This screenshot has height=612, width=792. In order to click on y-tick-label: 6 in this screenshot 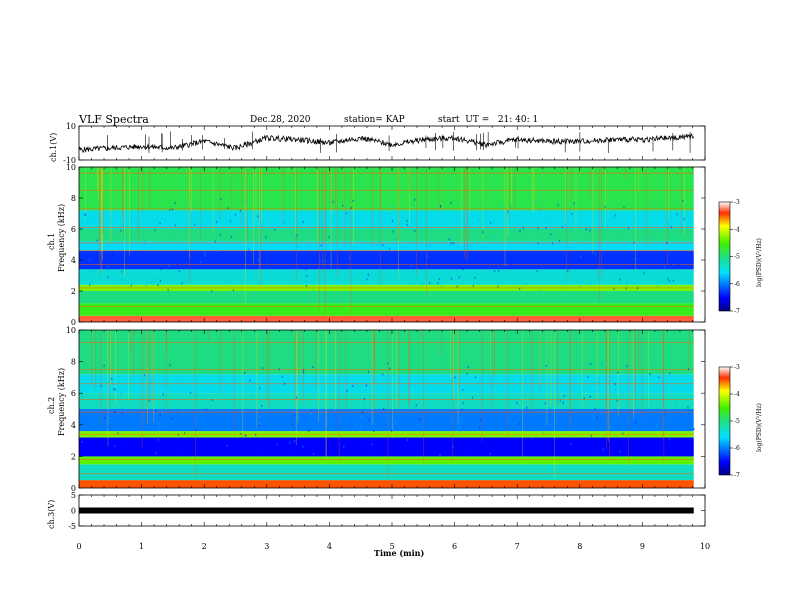, I will do `click(73, 229)`.